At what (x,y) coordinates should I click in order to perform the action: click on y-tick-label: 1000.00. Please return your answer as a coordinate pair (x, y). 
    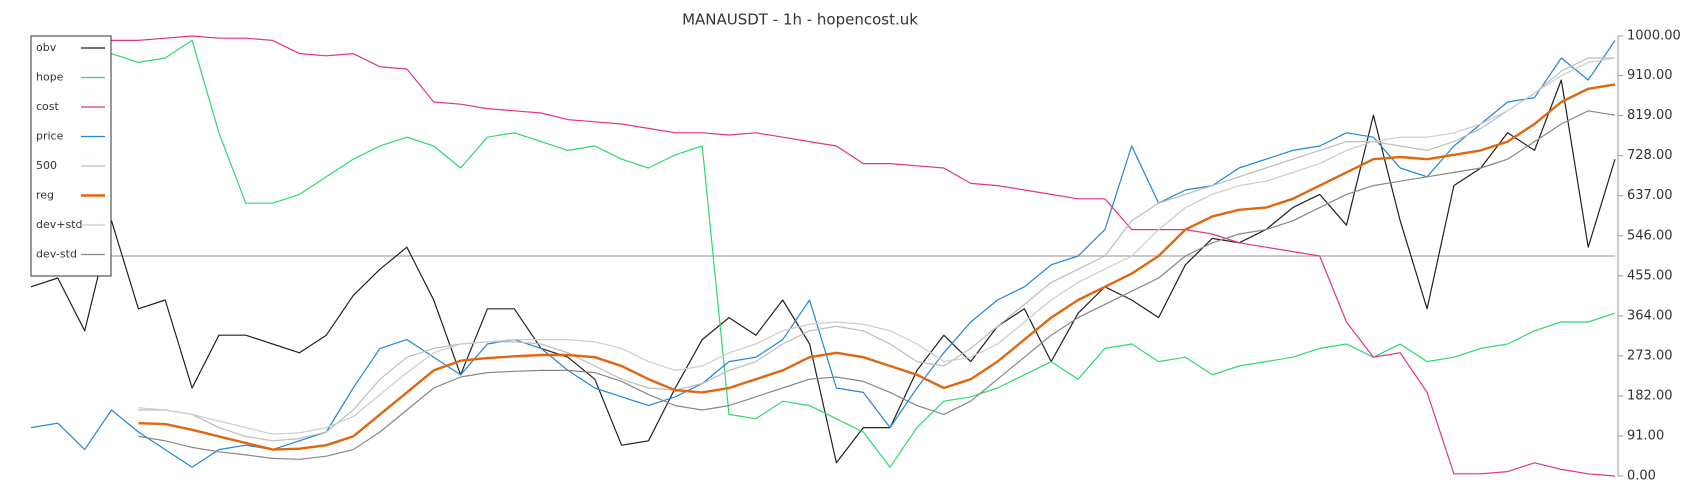
    Looking at the image, I should click on (1654, 36).